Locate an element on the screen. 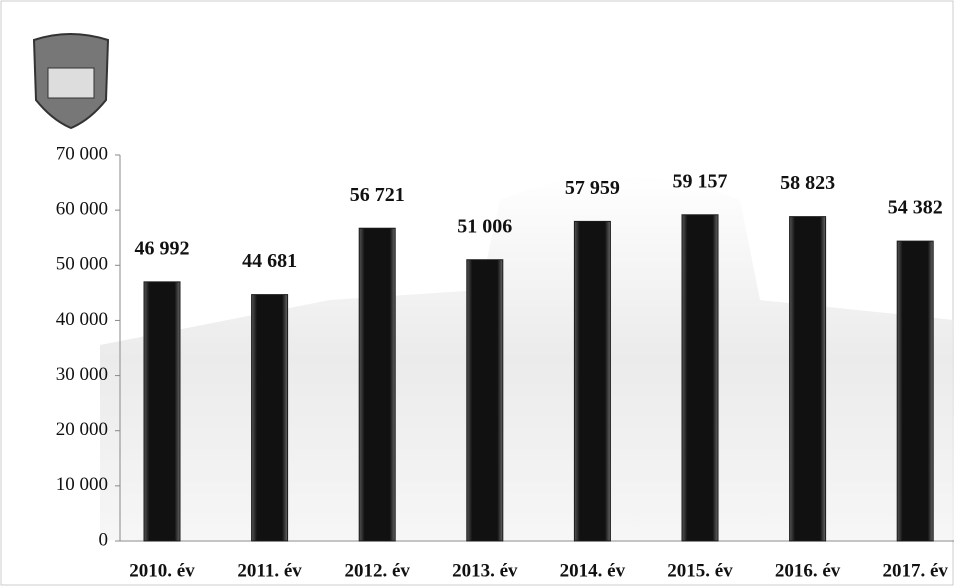  y-tick-label: 30 000 is located at coordinates (82, 374).